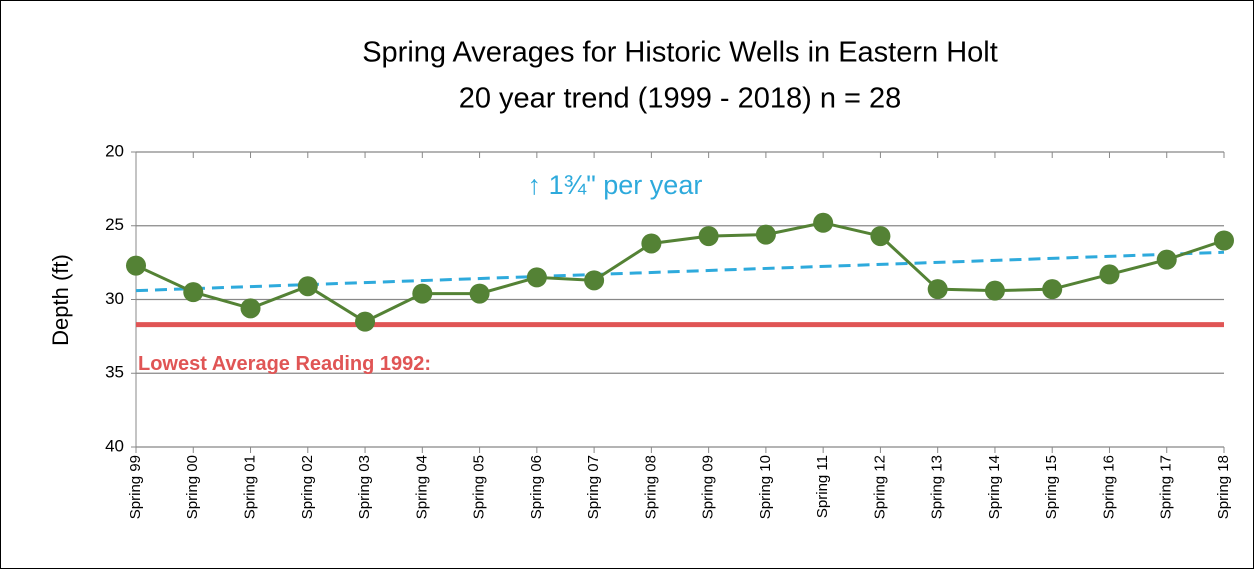  I want to click on y-tick-label: 20, so click(114, 150).